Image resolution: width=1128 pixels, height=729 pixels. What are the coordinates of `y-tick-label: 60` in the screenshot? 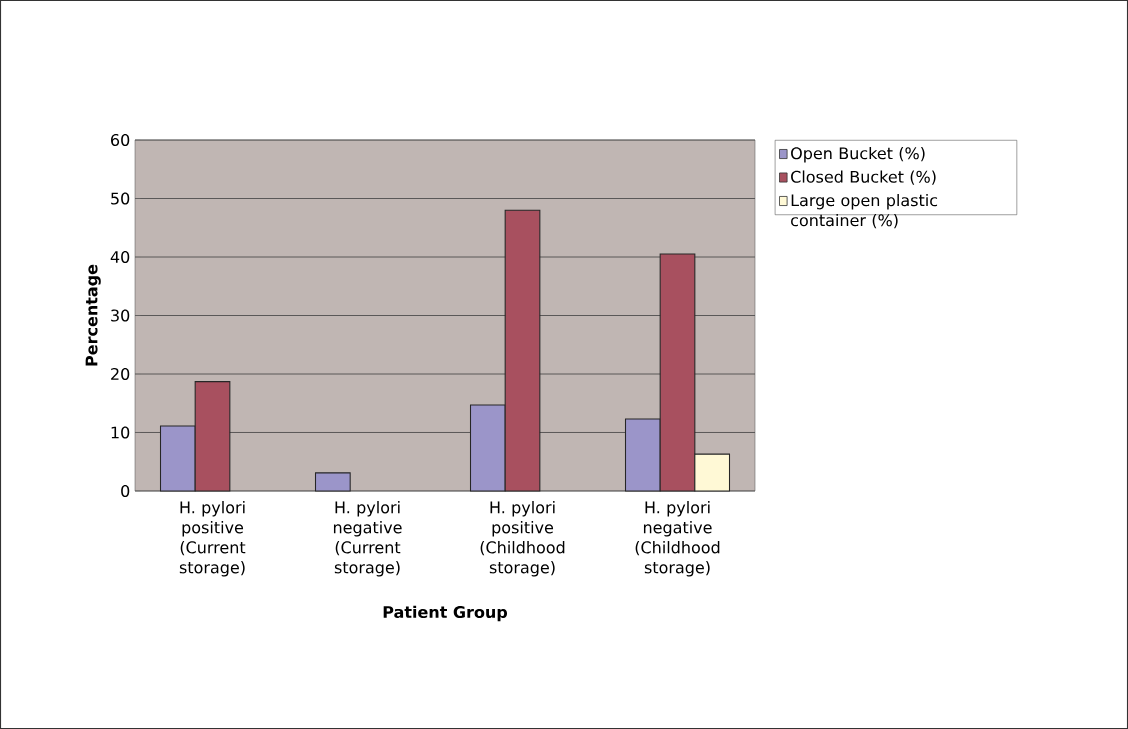 It's located at (120, 140).